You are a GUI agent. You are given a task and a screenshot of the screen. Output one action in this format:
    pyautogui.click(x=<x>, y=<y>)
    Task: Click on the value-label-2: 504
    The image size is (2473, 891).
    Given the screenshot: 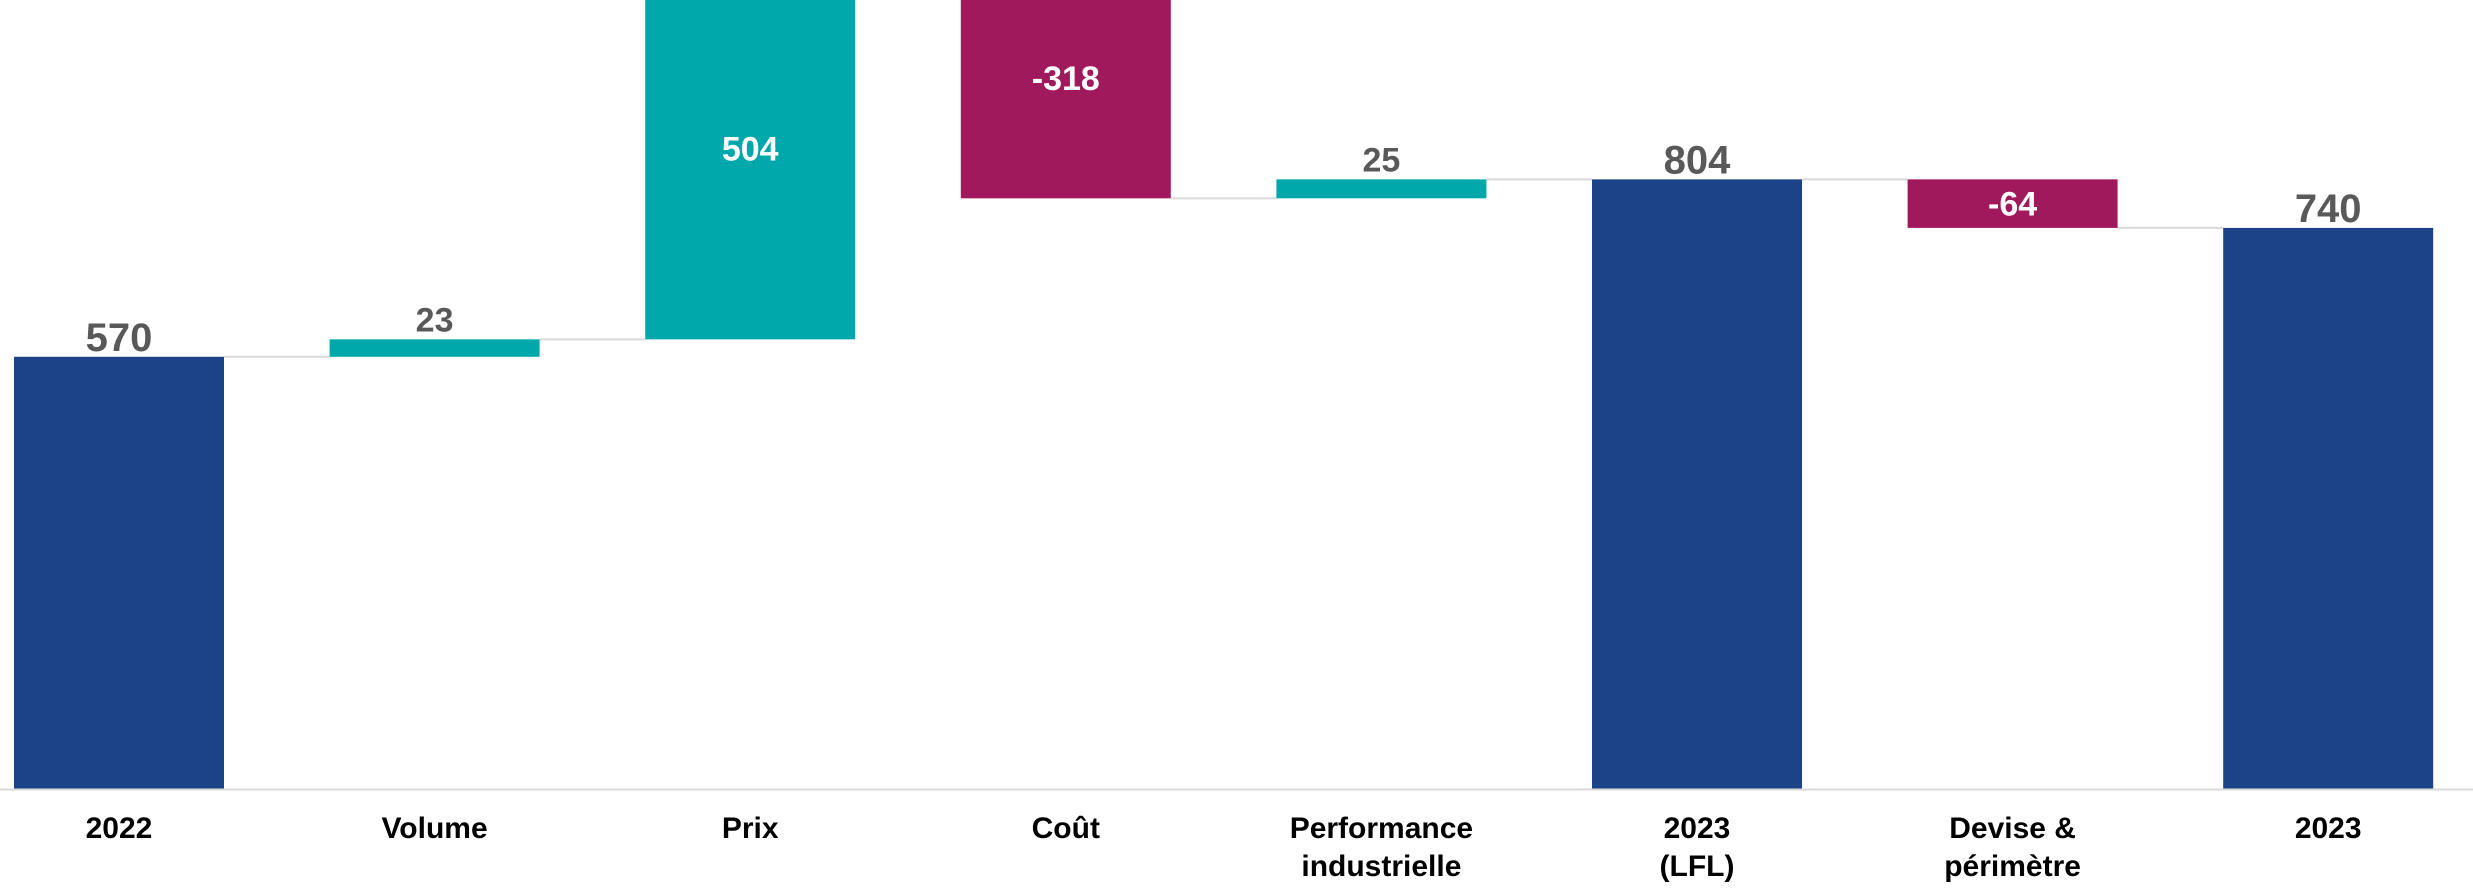 What is the action you would take?
    pyautogui.click(x=750, y=149)
    